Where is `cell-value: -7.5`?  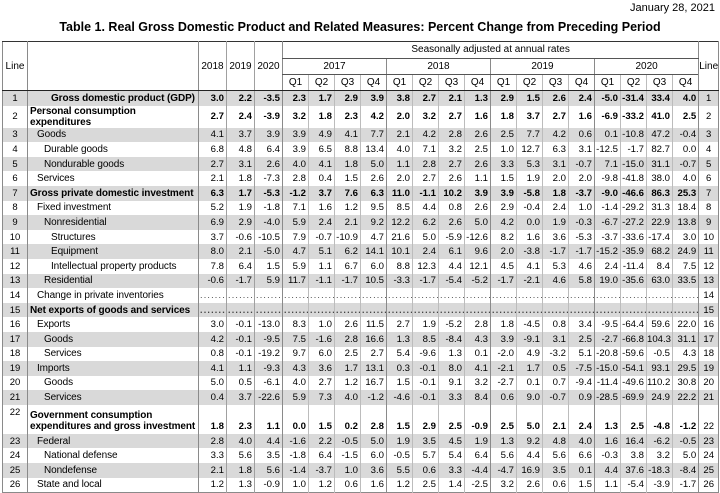 cell-value: -7.5 is located at coordinates (581, 368).